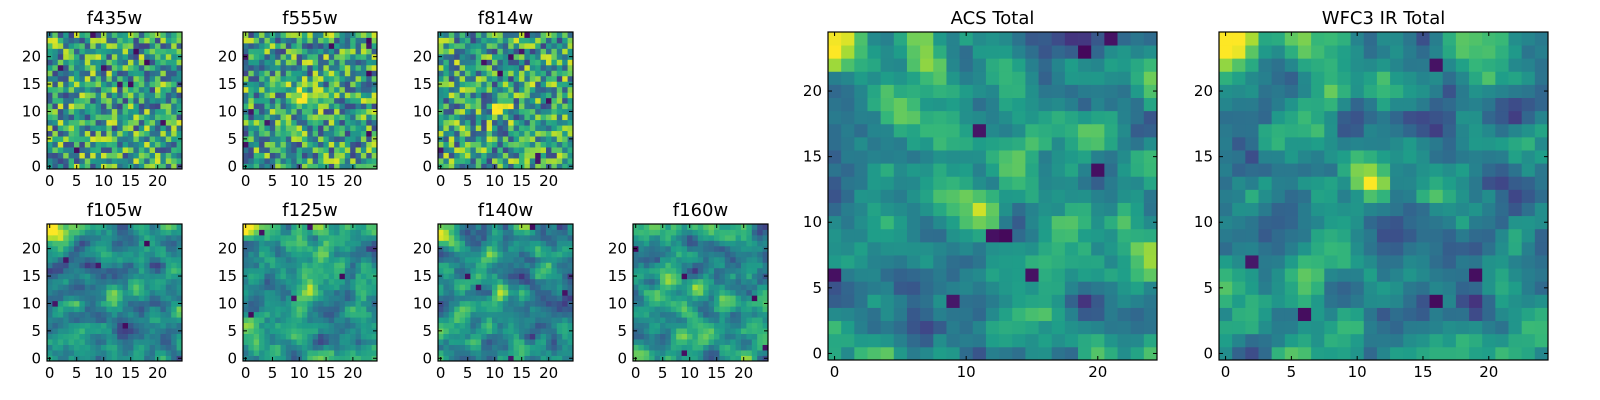  I want to click on y-tick-label: 0, so click(427, 358).